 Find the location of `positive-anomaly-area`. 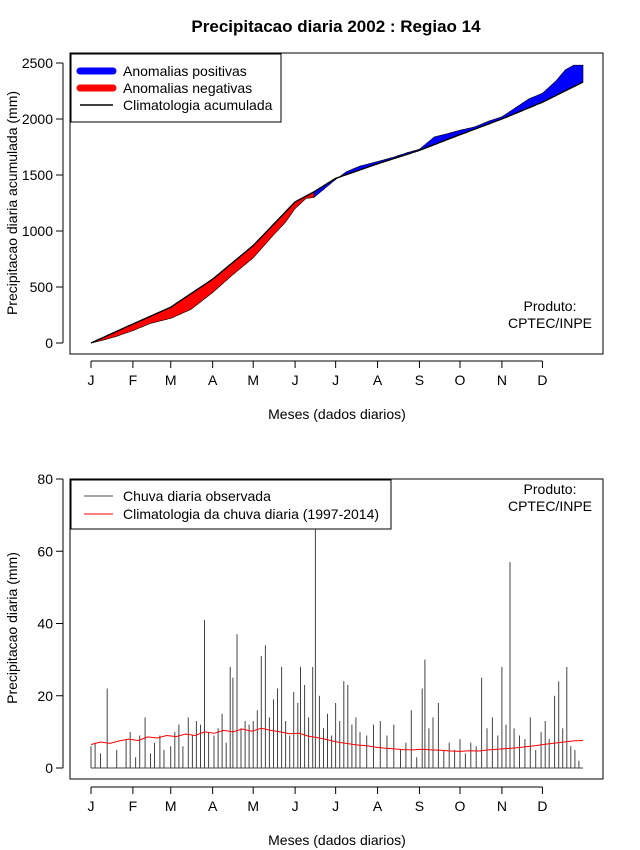

positive-anomaly-area is located at coordinates (448, 131).